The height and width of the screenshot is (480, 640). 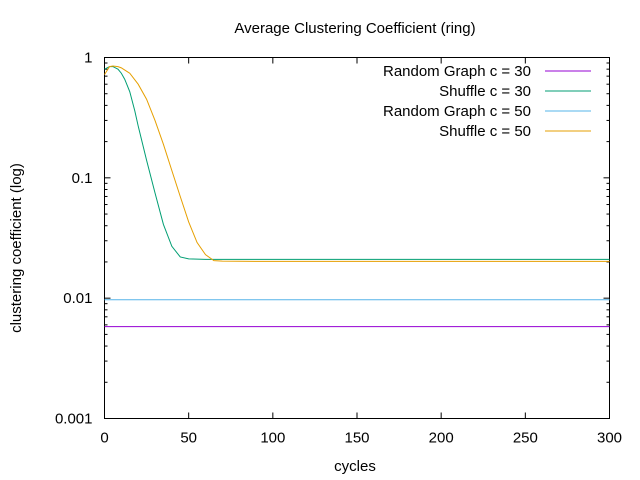 What do you see at coordinates (74, 419) in the screenshot?
I see `y-tick-label: 0.001` at bounding box center [74, 419].